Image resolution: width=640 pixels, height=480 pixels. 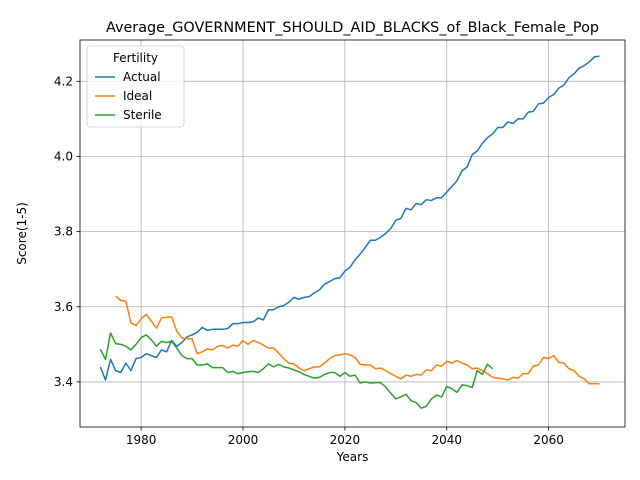 I want to click on y-tick-label: 3.4, so click(x=63, y=382).